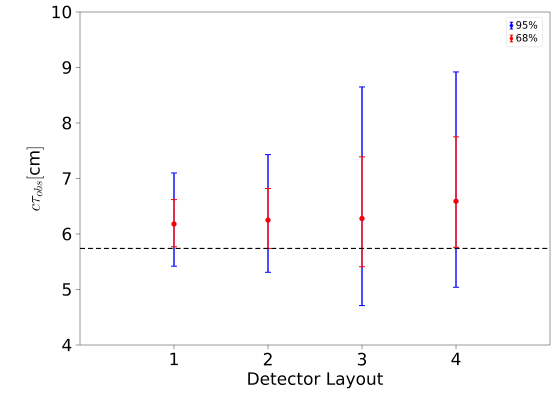 The height and width of the screenshot is (404, 555). What do you see at coordinates (315, 380) in the screenshot?
I see `x-axis-title: Detector Layout` at bounding box center [315, 380].